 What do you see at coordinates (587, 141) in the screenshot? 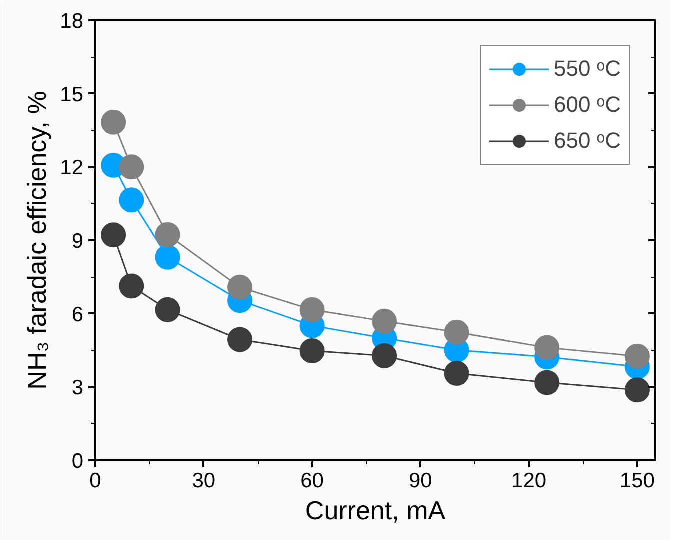
I see `legend-label: 650 ᵒC` at bounding box center [587, 141].